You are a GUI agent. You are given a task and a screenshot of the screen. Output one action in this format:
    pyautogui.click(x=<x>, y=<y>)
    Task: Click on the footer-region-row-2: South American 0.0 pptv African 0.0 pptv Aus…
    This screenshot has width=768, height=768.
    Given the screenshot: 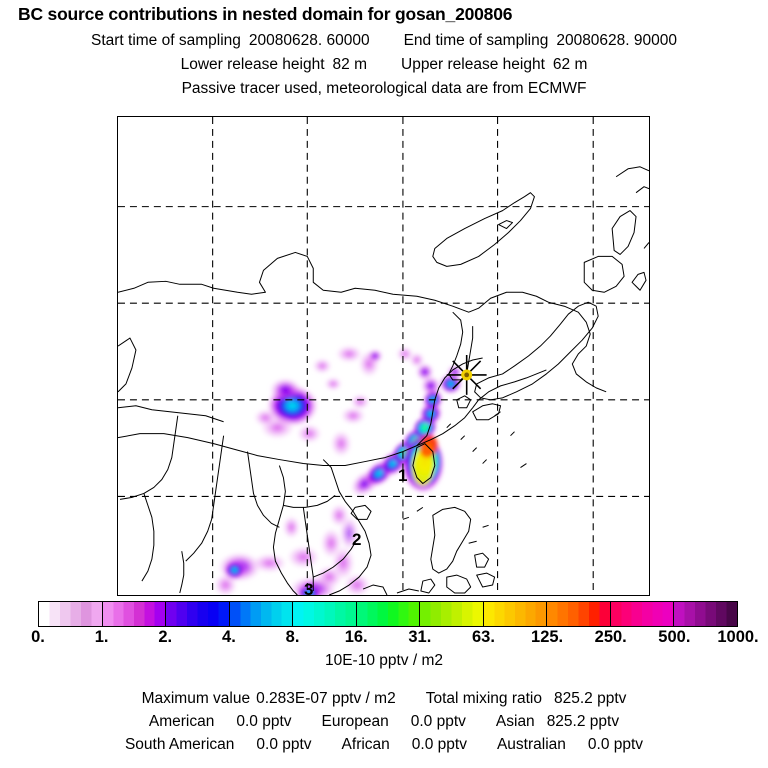 What is the action you would take?
    pyautogui.click(x=384, y=745)
    